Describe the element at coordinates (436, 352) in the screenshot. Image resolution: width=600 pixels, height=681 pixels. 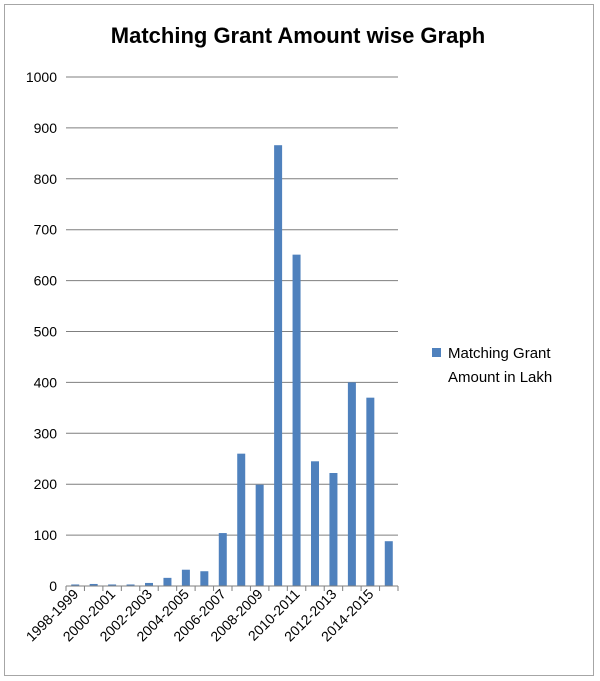
I see `legend-swatch` at that location.